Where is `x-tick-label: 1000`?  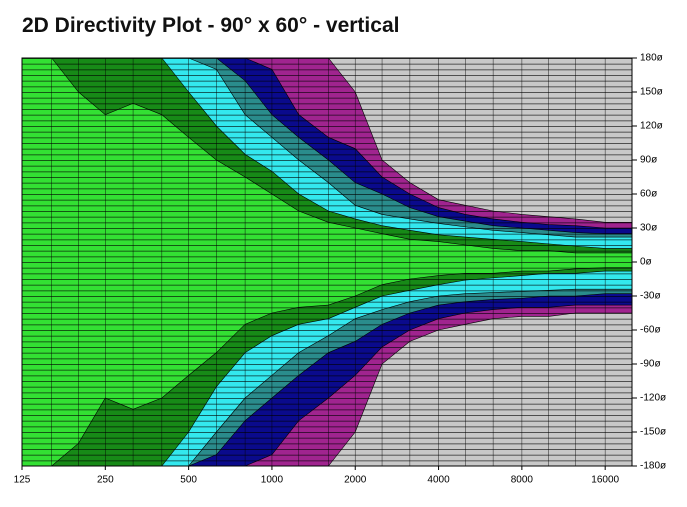 x-tick-label: 1000 is located at coordinates (272, 480).